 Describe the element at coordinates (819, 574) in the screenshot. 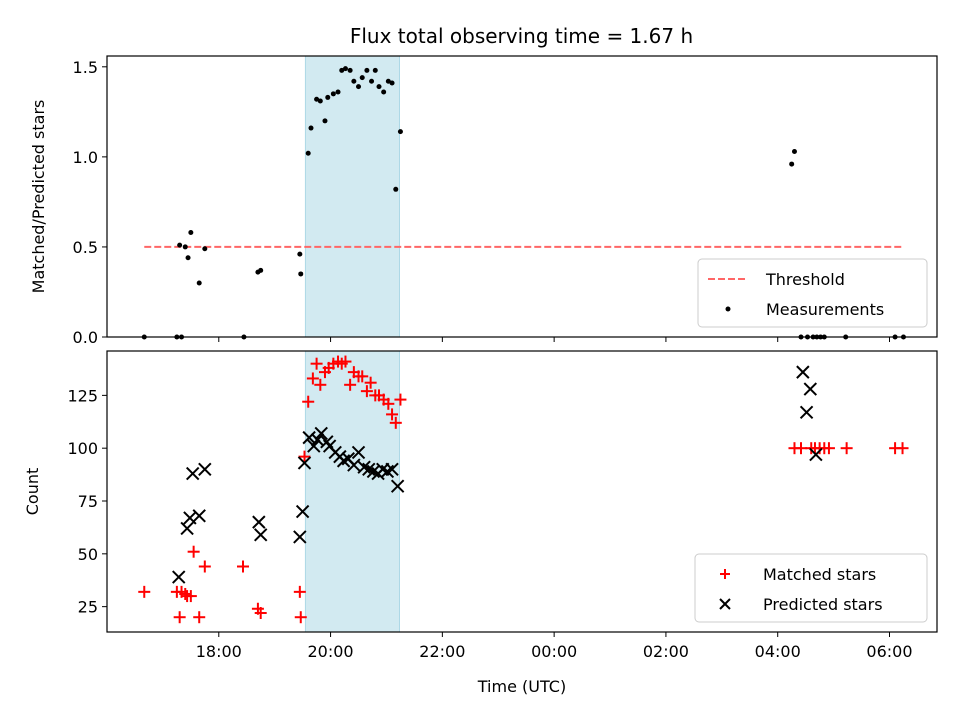

I see `legend-label: Matched stars` at that location.